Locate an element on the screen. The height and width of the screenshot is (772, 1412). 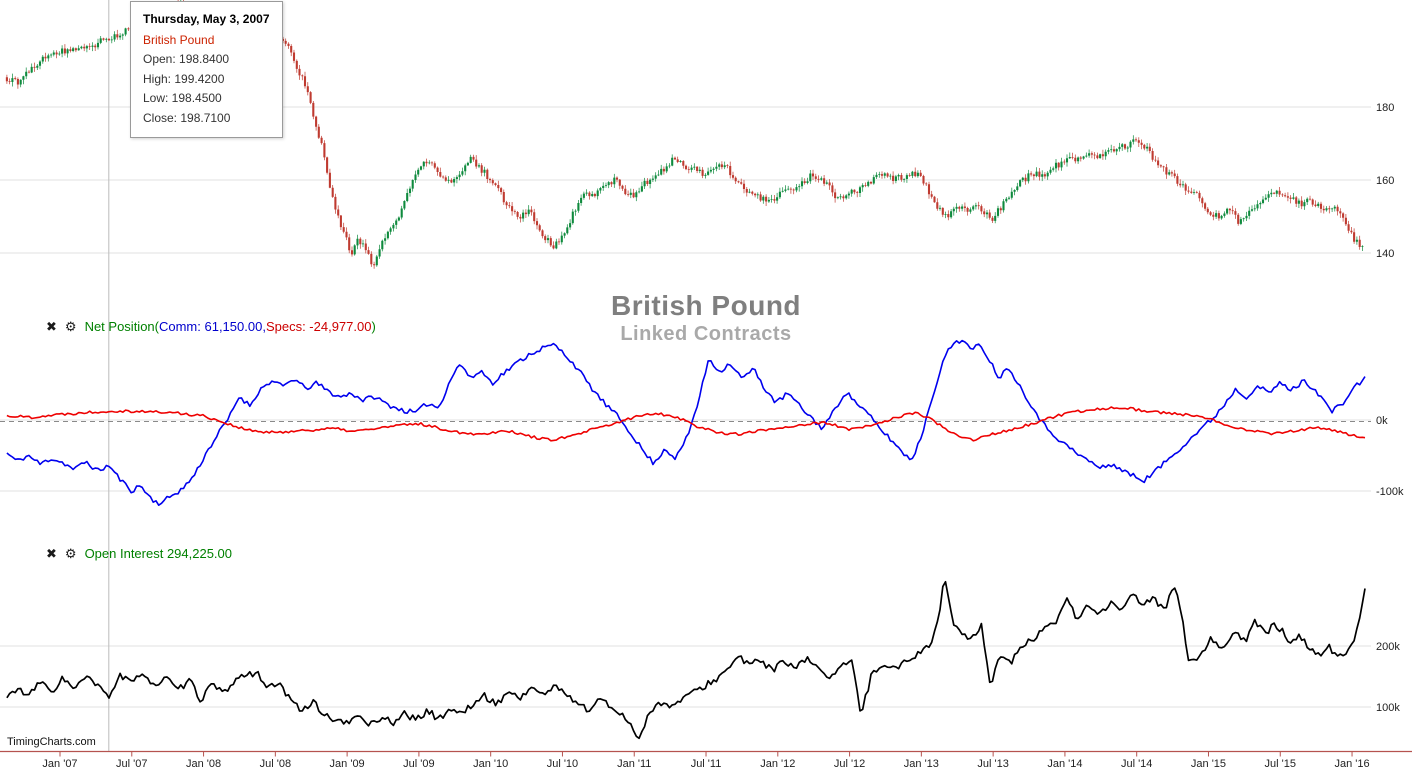
y-axis-label: 100k is located at coordinates (1388, 708).